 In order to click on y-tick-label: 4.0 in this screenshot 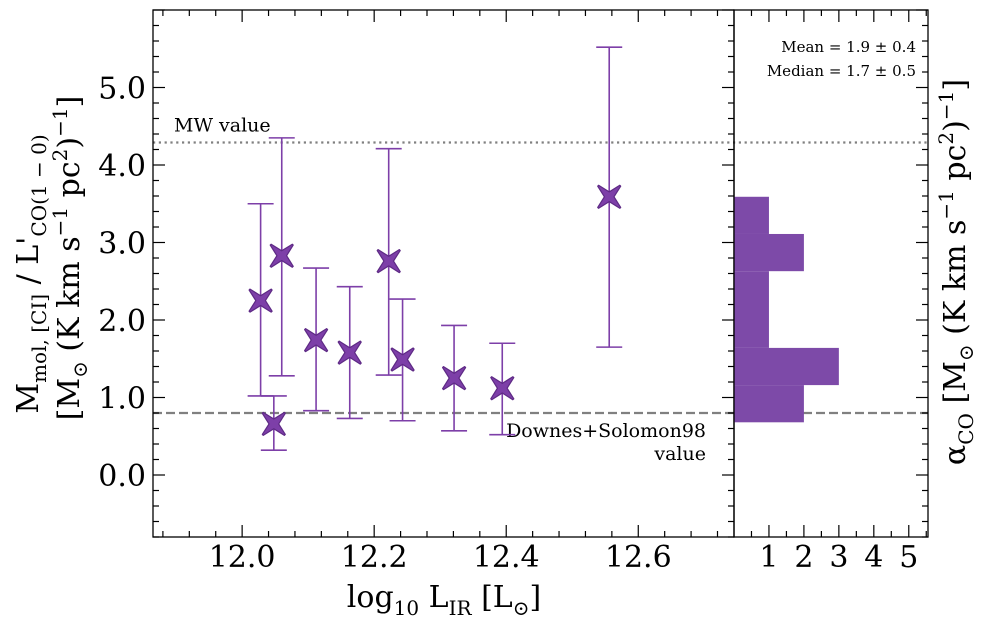, I will do `click(122, 166)`.